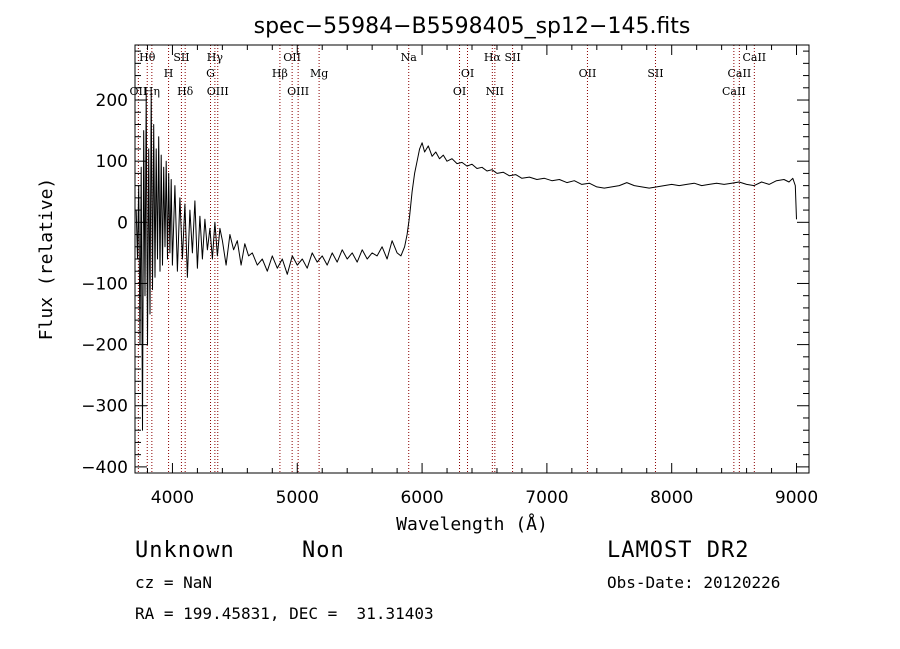 The height and width of the screenshot is (649, 900). Describe the element at coordinates (185, 91) in the screenshot. I see `marker-label-5: Hδ` at that location.